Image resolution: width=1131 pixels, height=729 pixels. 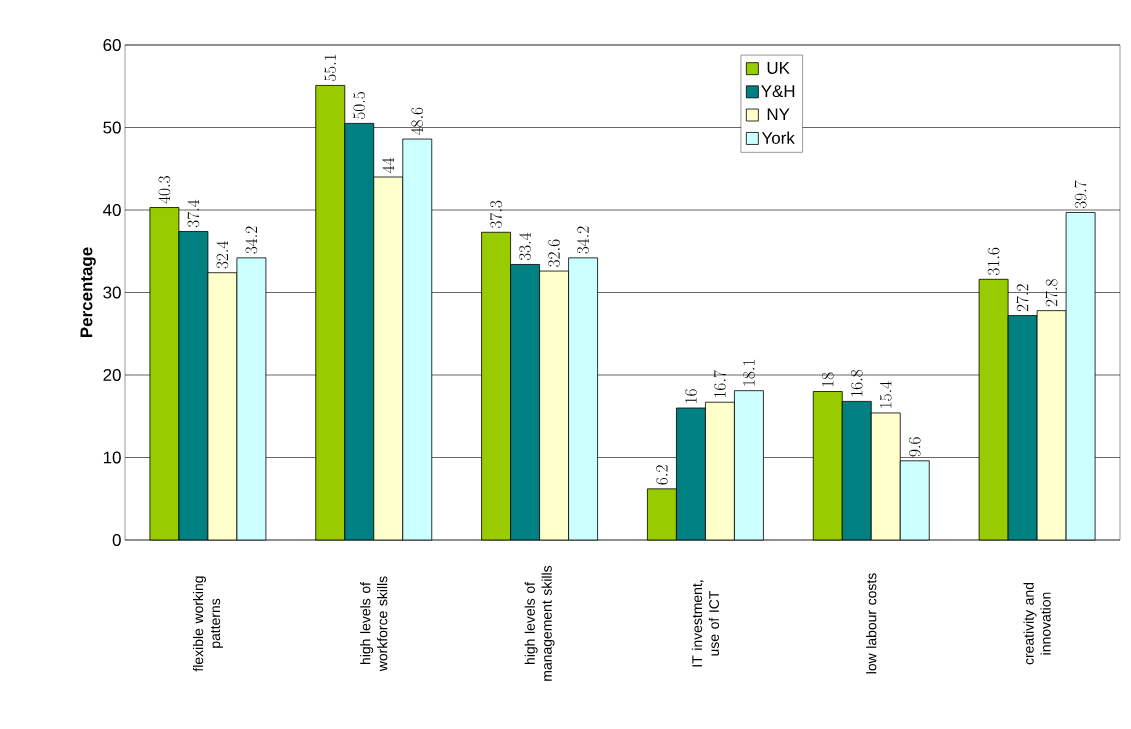 I want to click on x-tick-label: flexible working patterns, so click(x=207, y=624).